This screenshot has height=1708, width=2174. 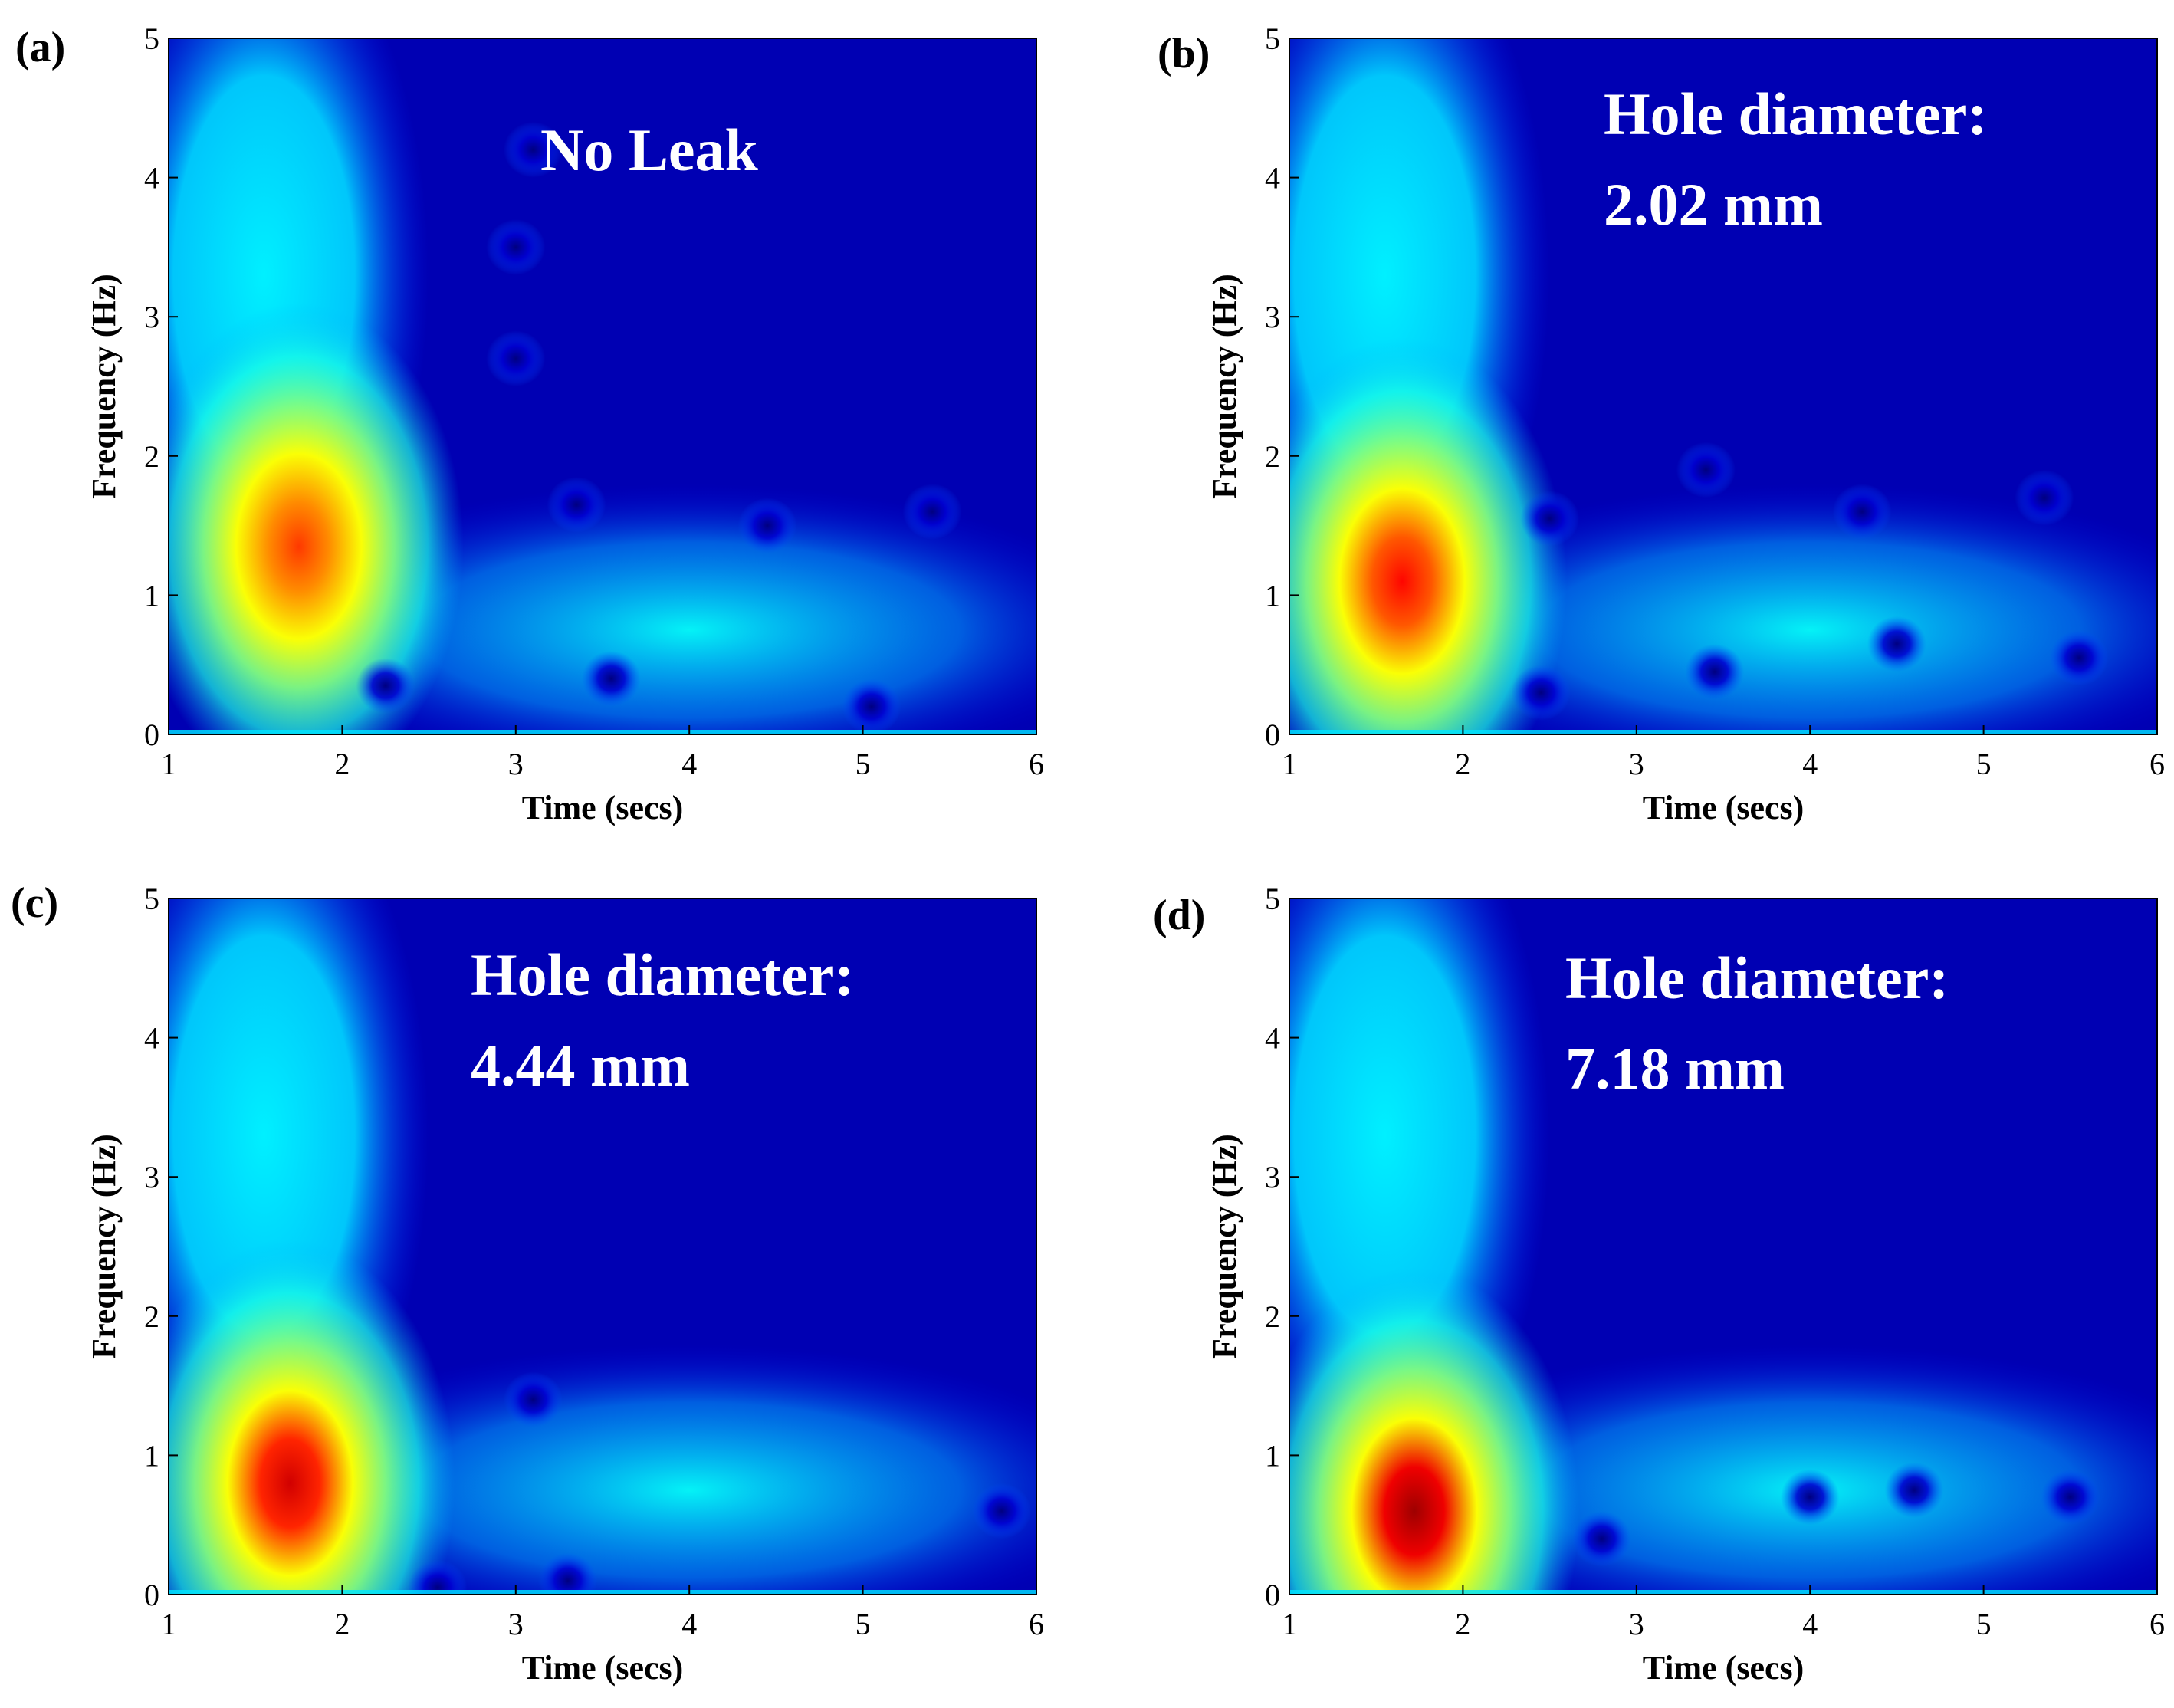 I want to click on plot-annotation: 2.02 mm, so click(x=1713, y=204).